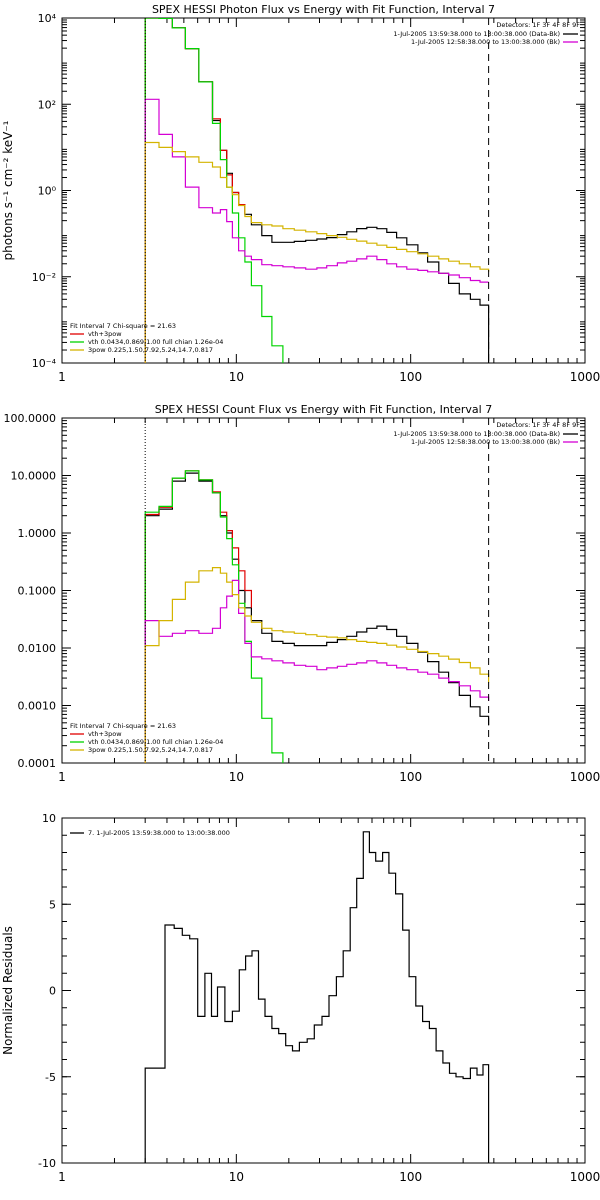 This screenshot has height=1200, width=600. Describe the element at coordinates (49, 818) in the screenshot. I see `y-tick-label: 10` at that location.